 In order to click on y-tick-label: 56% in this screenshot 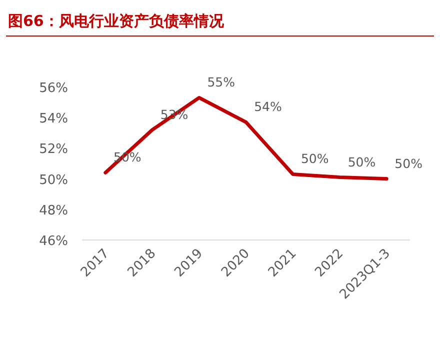, I will do `click(53, 88)`.